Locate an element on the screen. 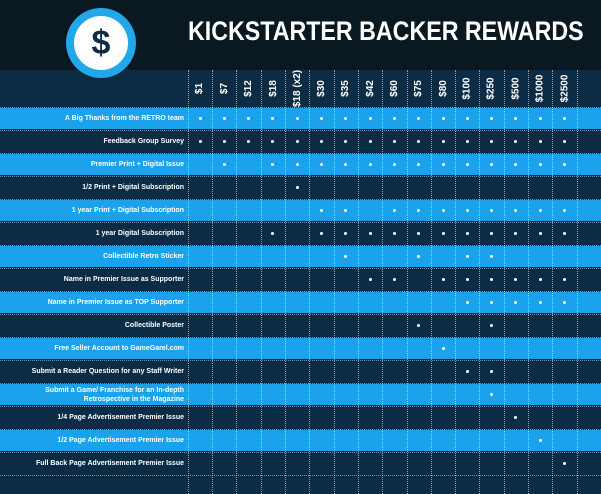  row-label: Premier Print + Digital Issue is located at coordinates (137, 164).